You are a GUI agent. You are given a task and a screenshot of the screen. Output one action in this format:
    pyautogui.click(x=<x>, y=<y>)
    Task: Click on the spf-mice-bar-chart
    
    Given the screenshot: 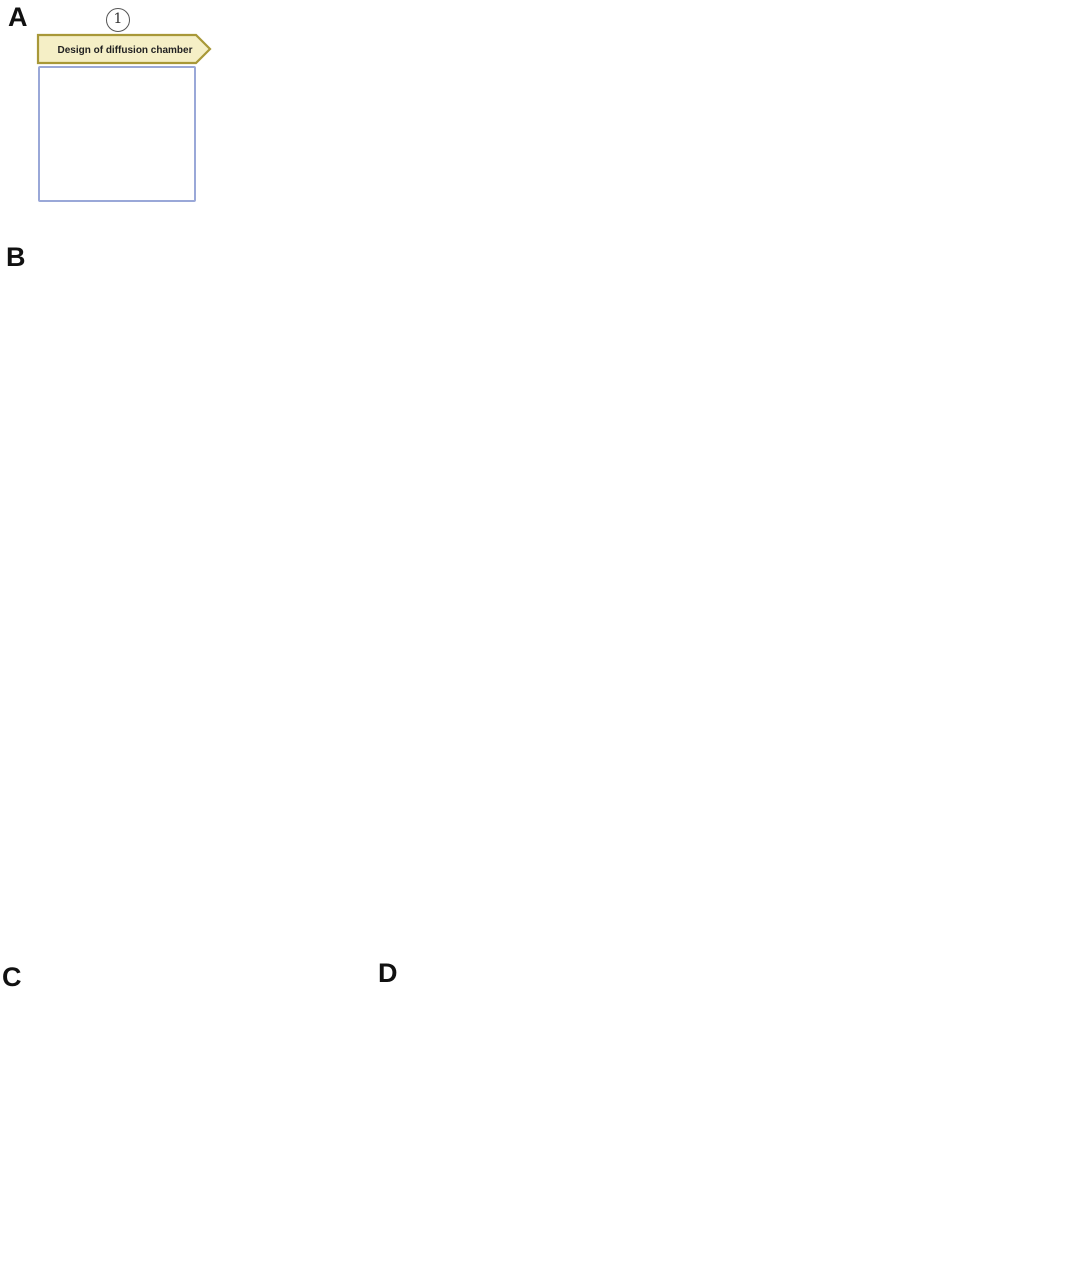 What is the action you would take?
    pyautogui.click(x=898, y=1131)
    